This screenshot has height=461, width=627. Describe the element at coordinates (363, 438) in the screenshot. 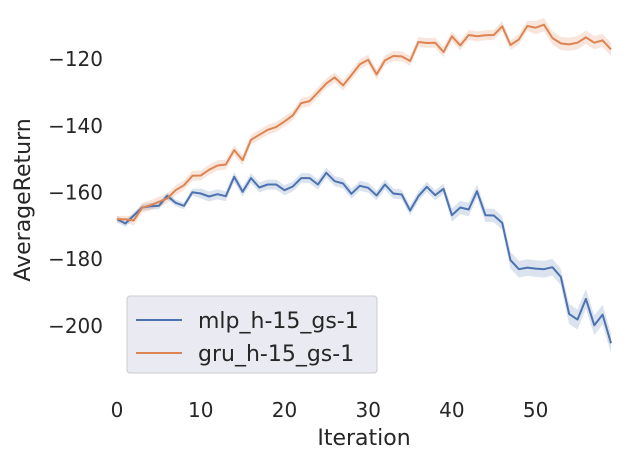

I see `x-axis-label: Iteration` at that location.